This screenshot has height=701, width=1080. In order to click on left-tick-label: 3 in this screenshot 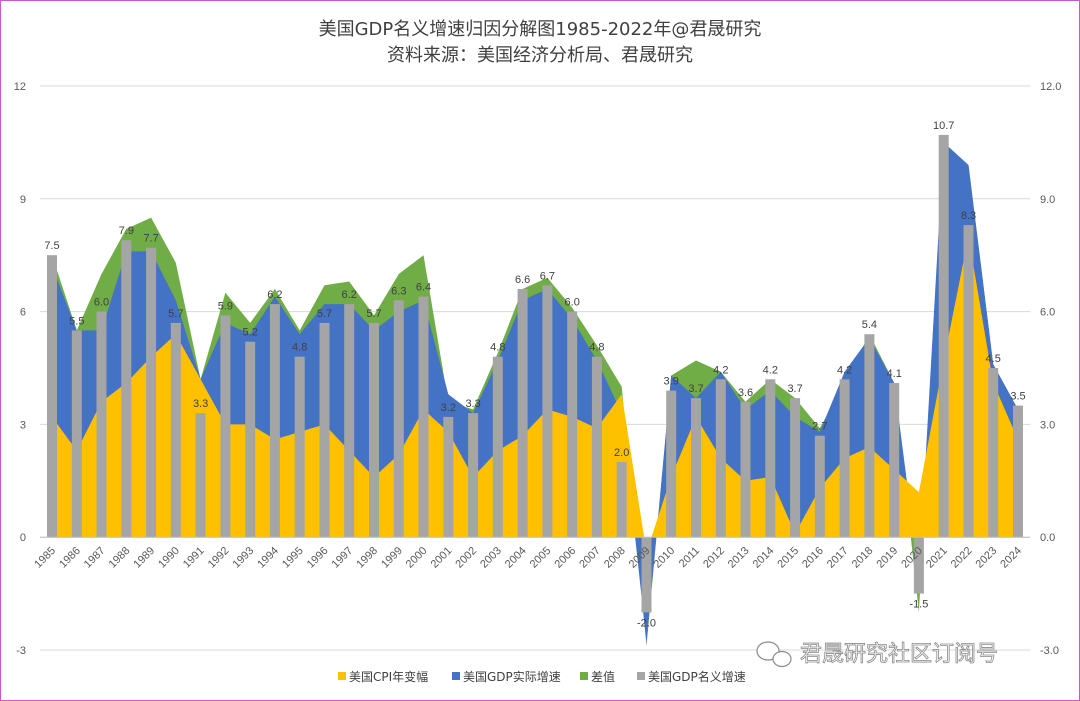, I will do `click(23, 425)`.